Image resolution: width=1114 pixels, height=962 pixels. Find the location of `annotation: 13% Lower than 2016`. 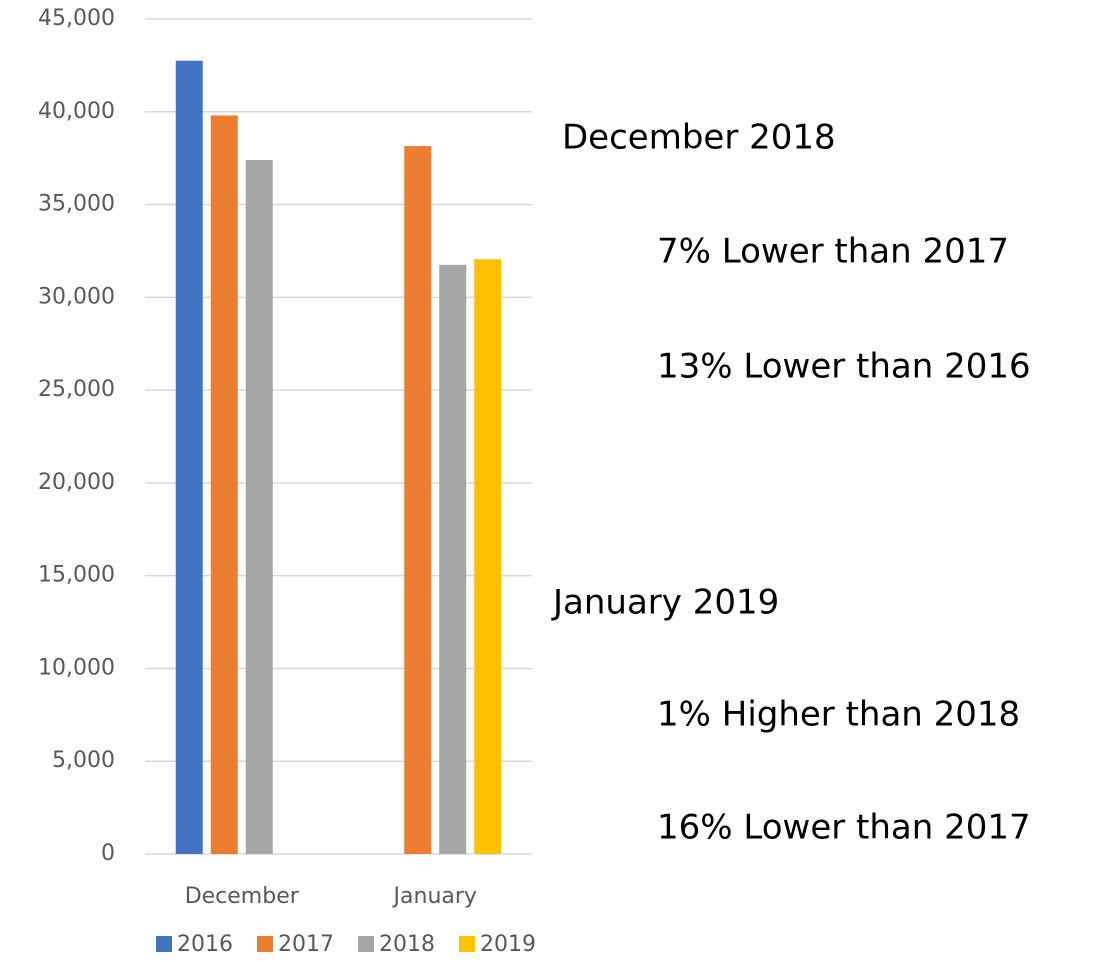

annotation: 13% Lower than 2016 is located at coordinates (844, 367).